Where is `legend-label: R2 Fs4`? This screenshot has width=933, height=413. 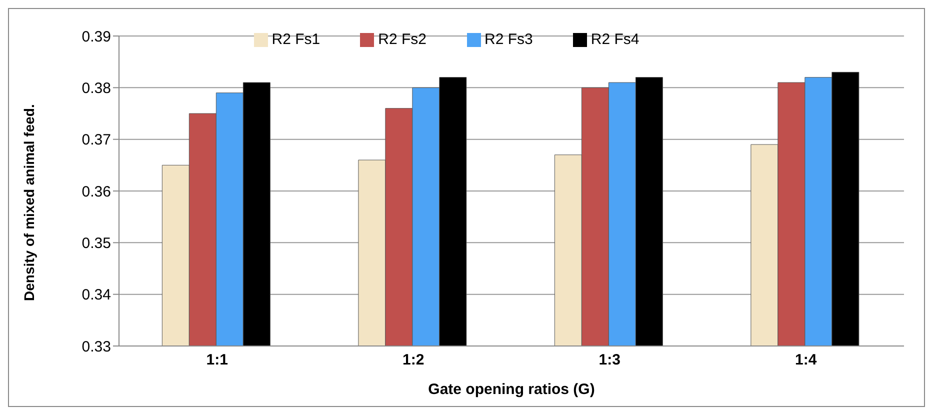
legend-label: R2 Fs4 is located at coordinates (615, 39).